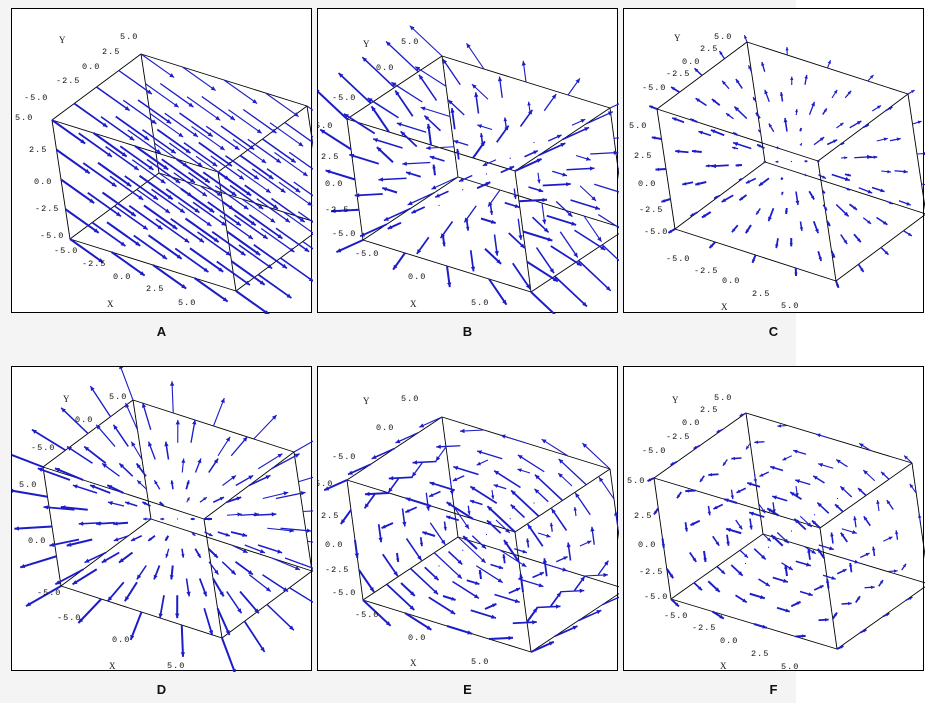 This screenshot has height=703, width=940. I want to click on vector-field-plot: 5.0 0.0 -5.0 5.0 0.0 -5.0 -5.0 0.0 5.0 Y X, so click(162, 519).